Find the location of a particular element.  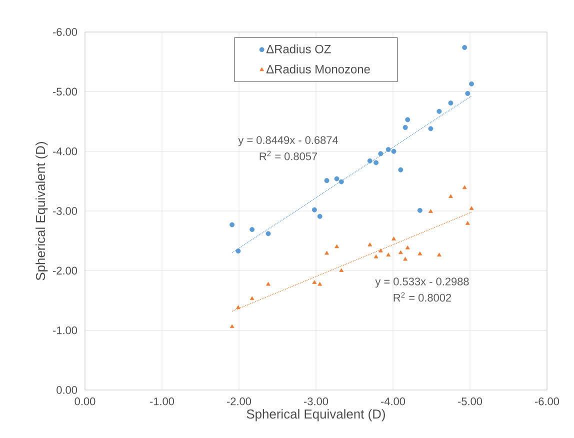

y-tick-label: -4.00 is located at coordinates (65, 151).